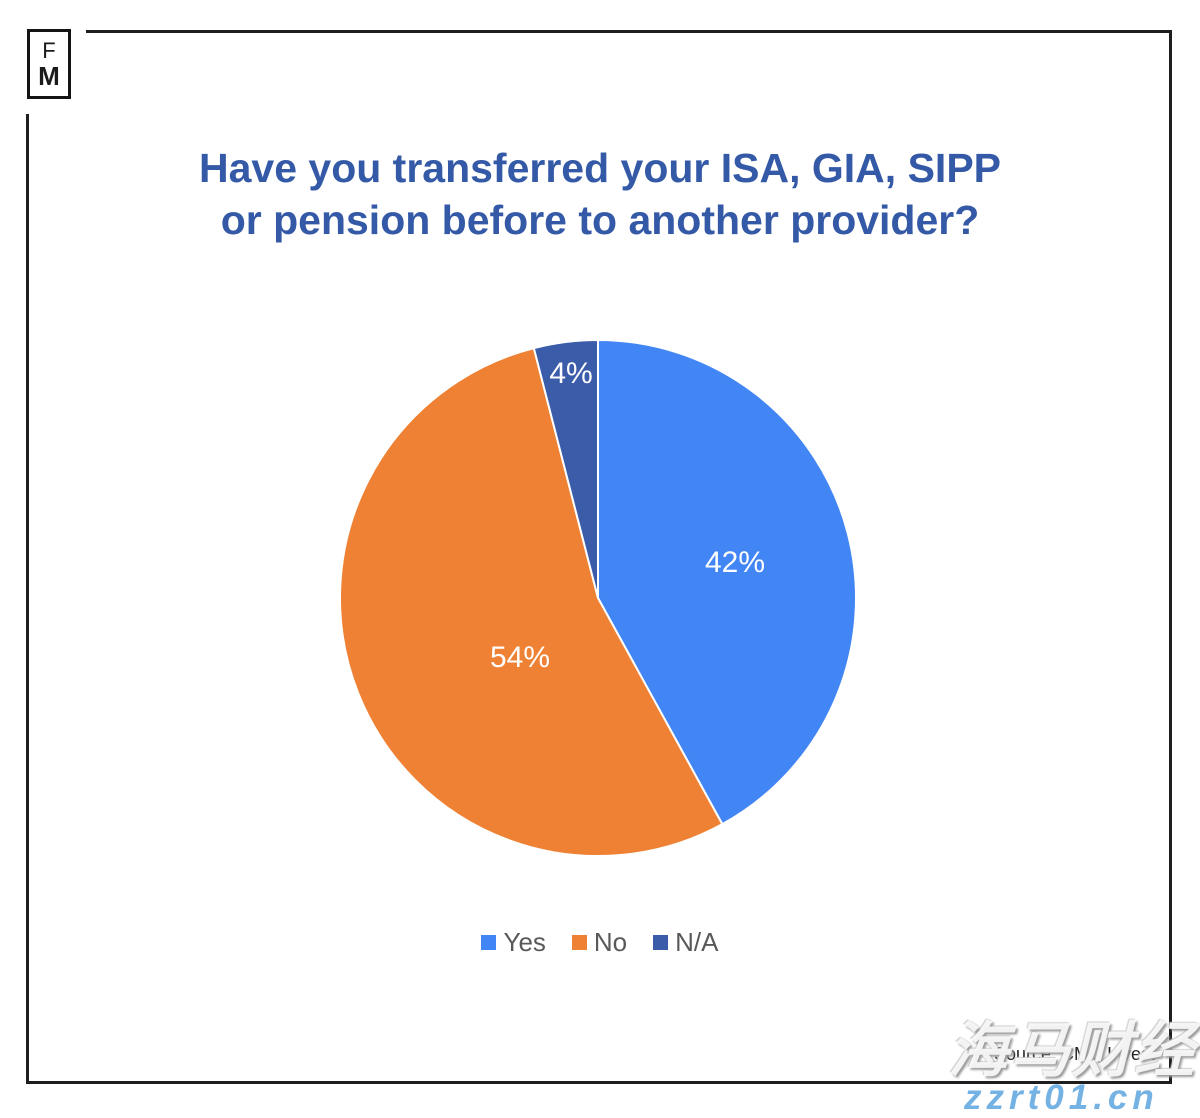 Image resolution: width=1200 pixels, height=1118 pixels. I want to click on legend-item-na: N/A, so click(686, 942).